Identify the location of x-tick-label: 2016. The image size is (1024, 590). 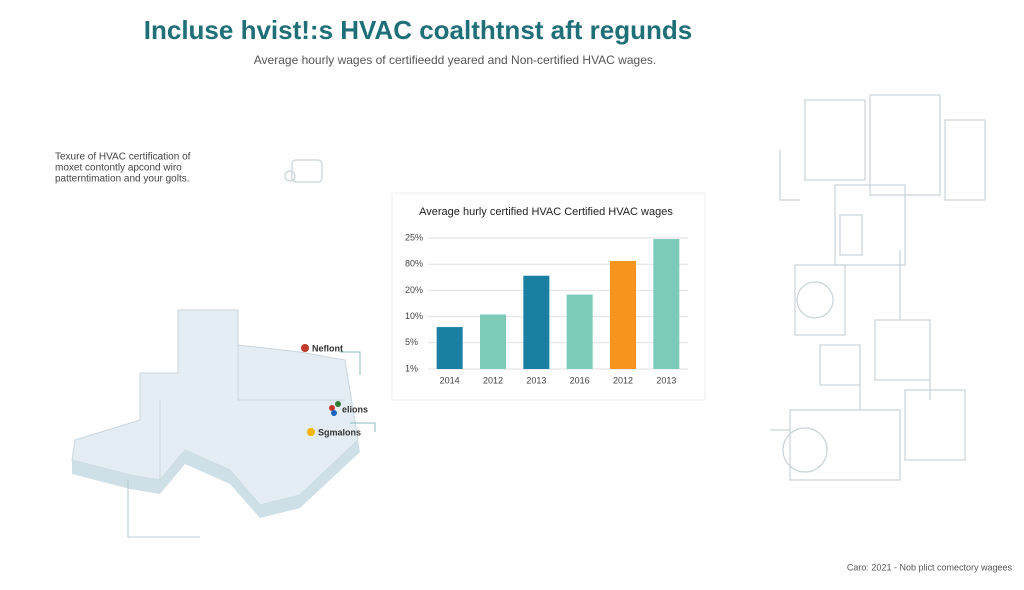
(580, 380).